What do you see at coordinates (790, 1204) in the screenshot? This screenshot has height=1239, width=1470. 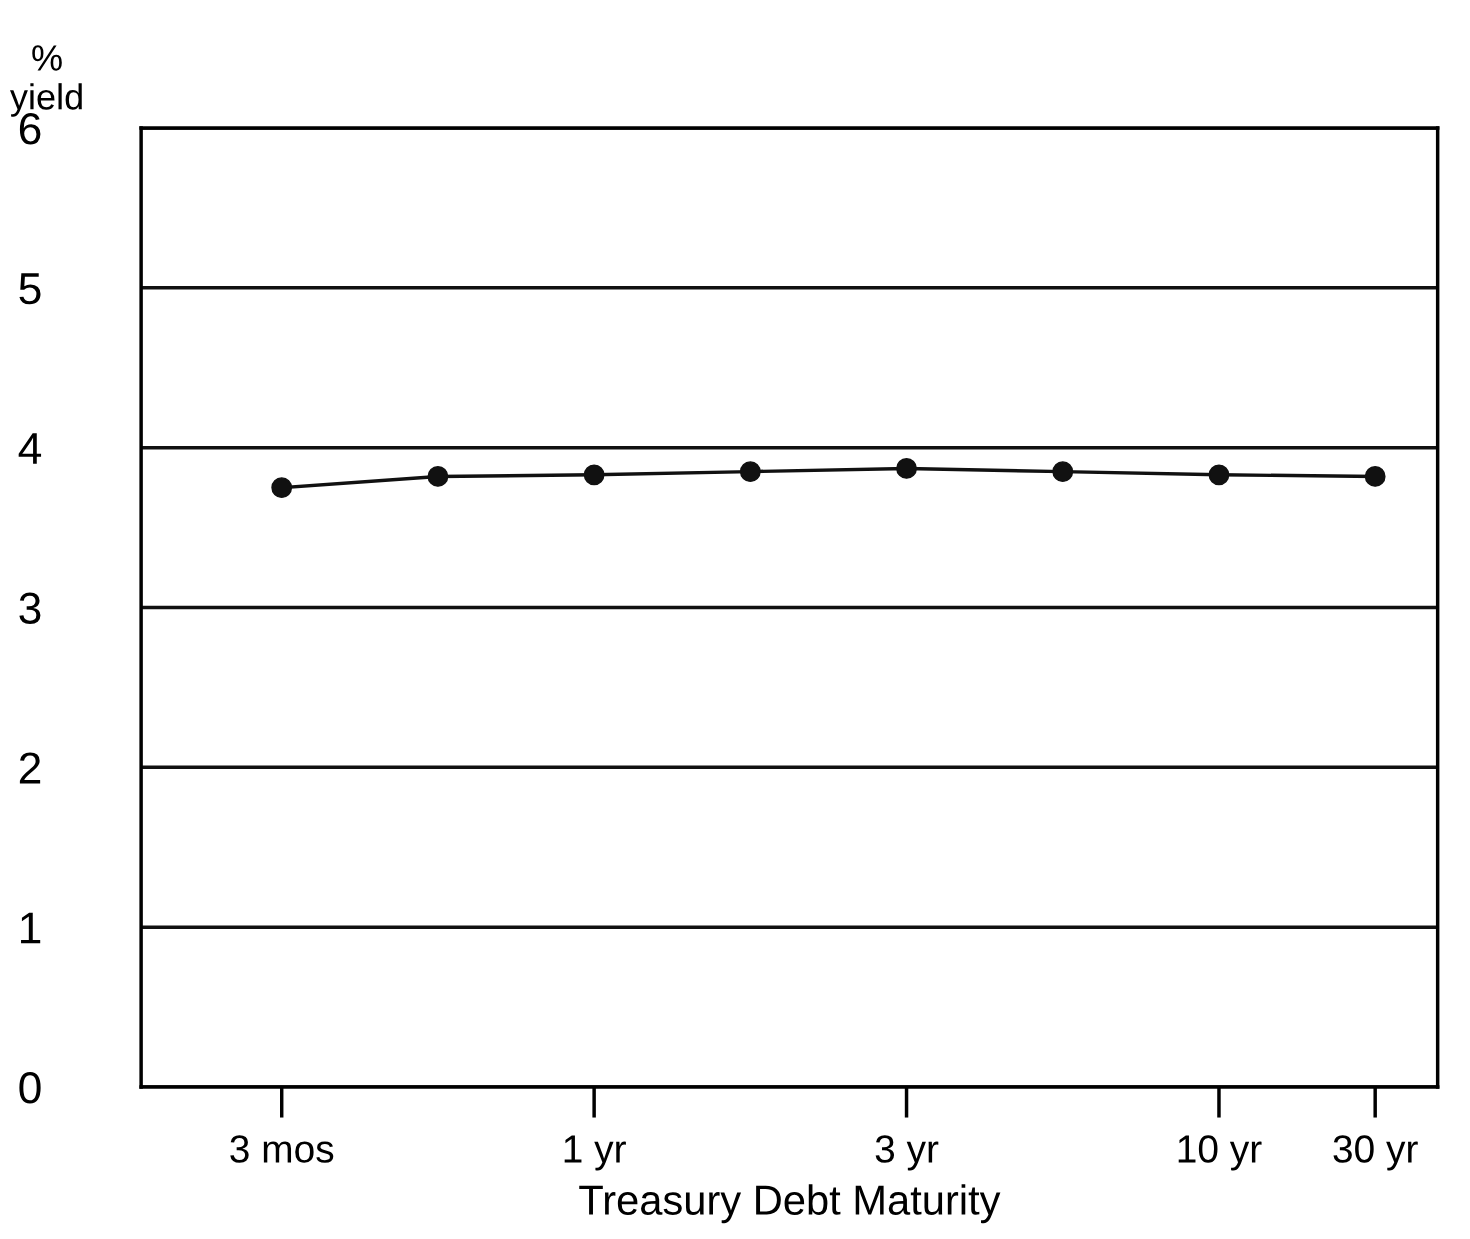 I see `x-axis-title: Treasury Debt Maturity` at bounding box center [790, 1204].